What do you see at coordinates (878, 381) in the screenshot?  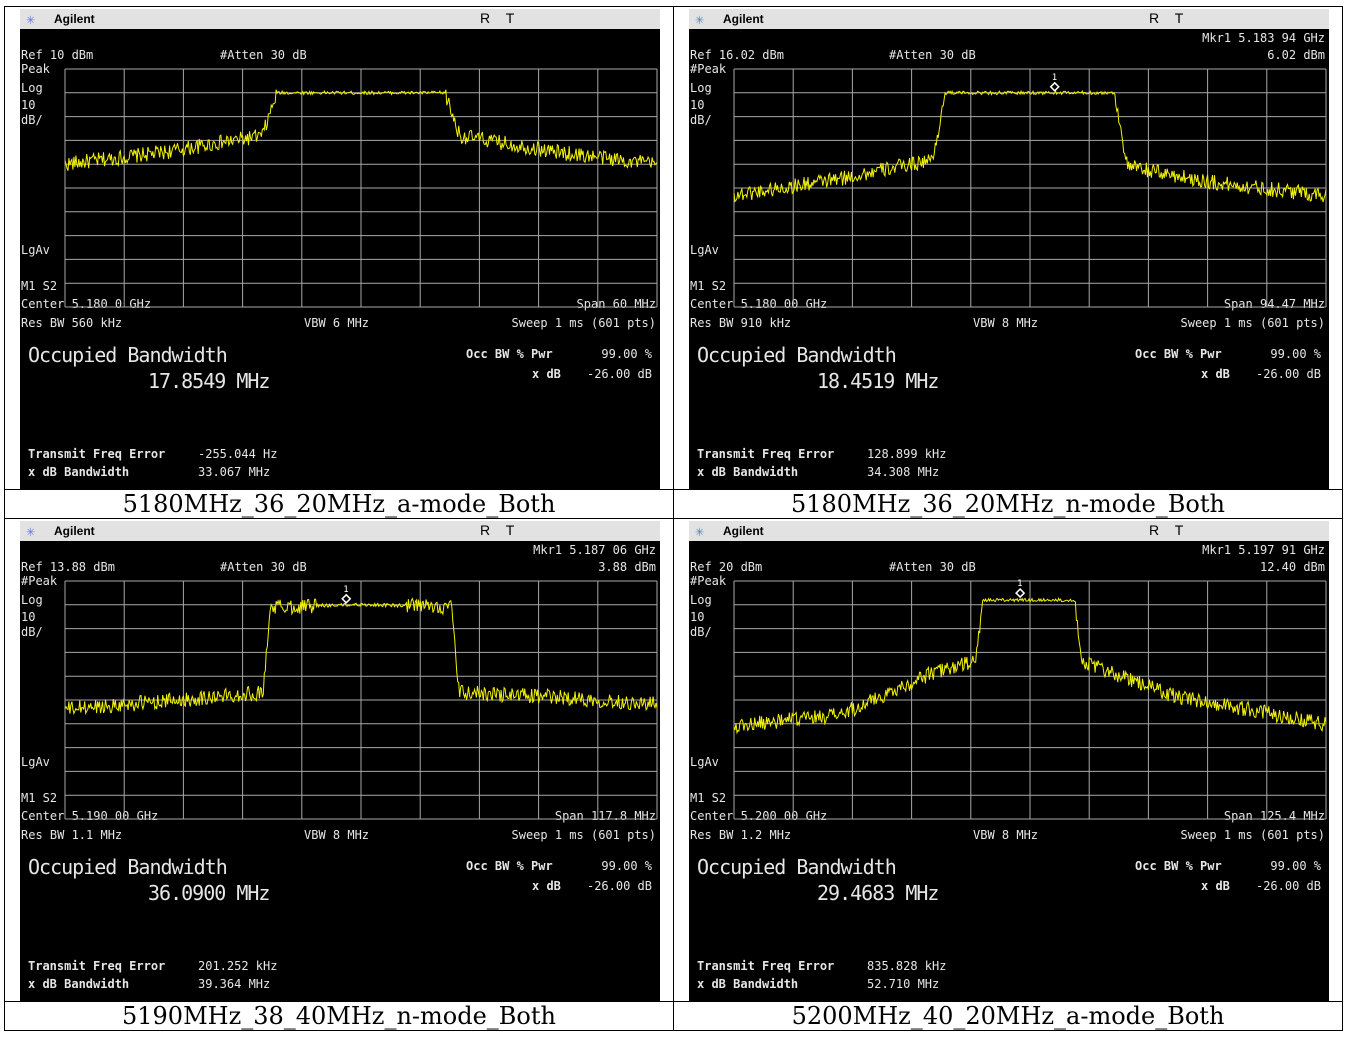 I see `occ-bw-value: 18.4519 MHz` at bounding box center [878, 381].